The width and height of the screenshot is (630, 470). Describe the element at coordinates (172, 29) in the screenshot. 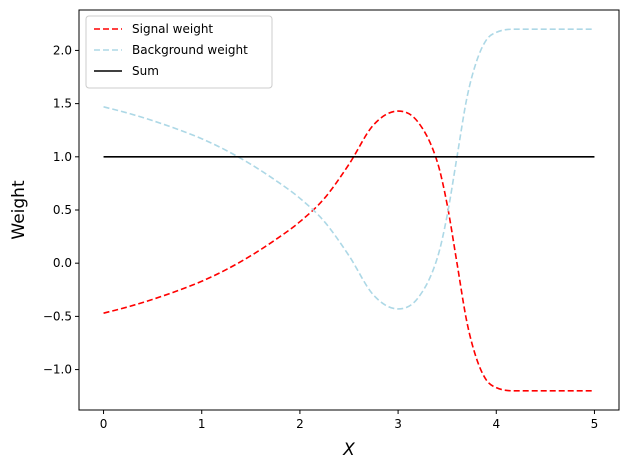

I see `legend-label: Signal weight` at that location.